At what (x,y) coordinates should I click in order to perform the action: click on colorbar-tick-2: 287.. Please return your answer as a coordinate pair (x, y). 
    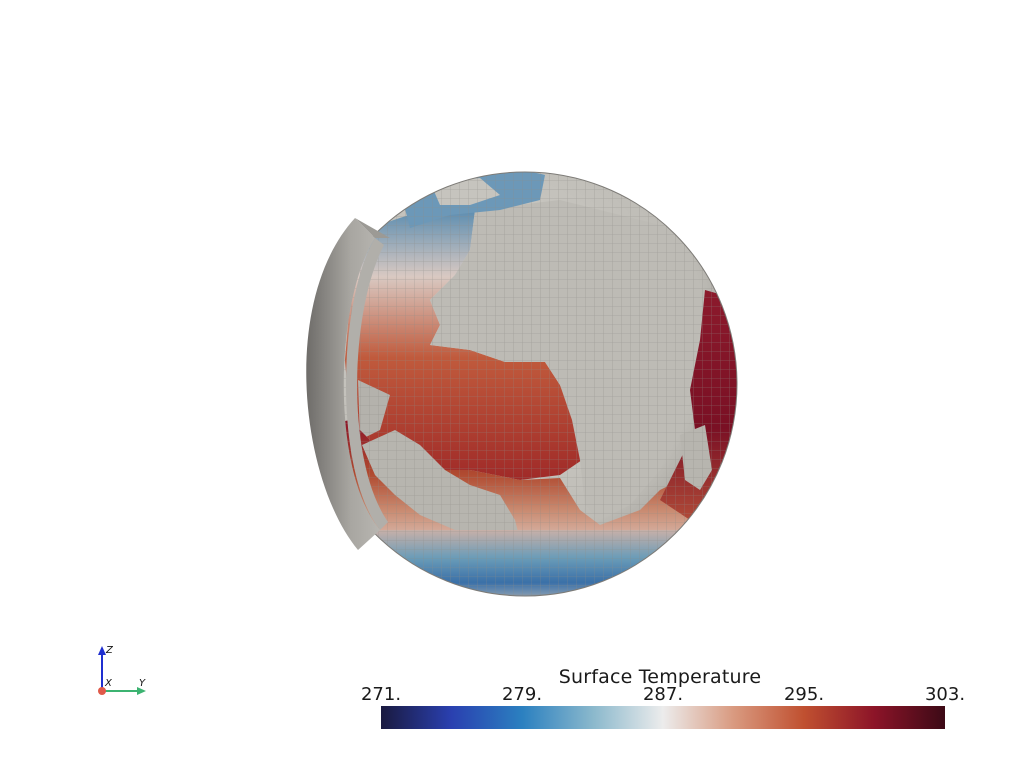
    Looking at the image, I should click on (663, 694).